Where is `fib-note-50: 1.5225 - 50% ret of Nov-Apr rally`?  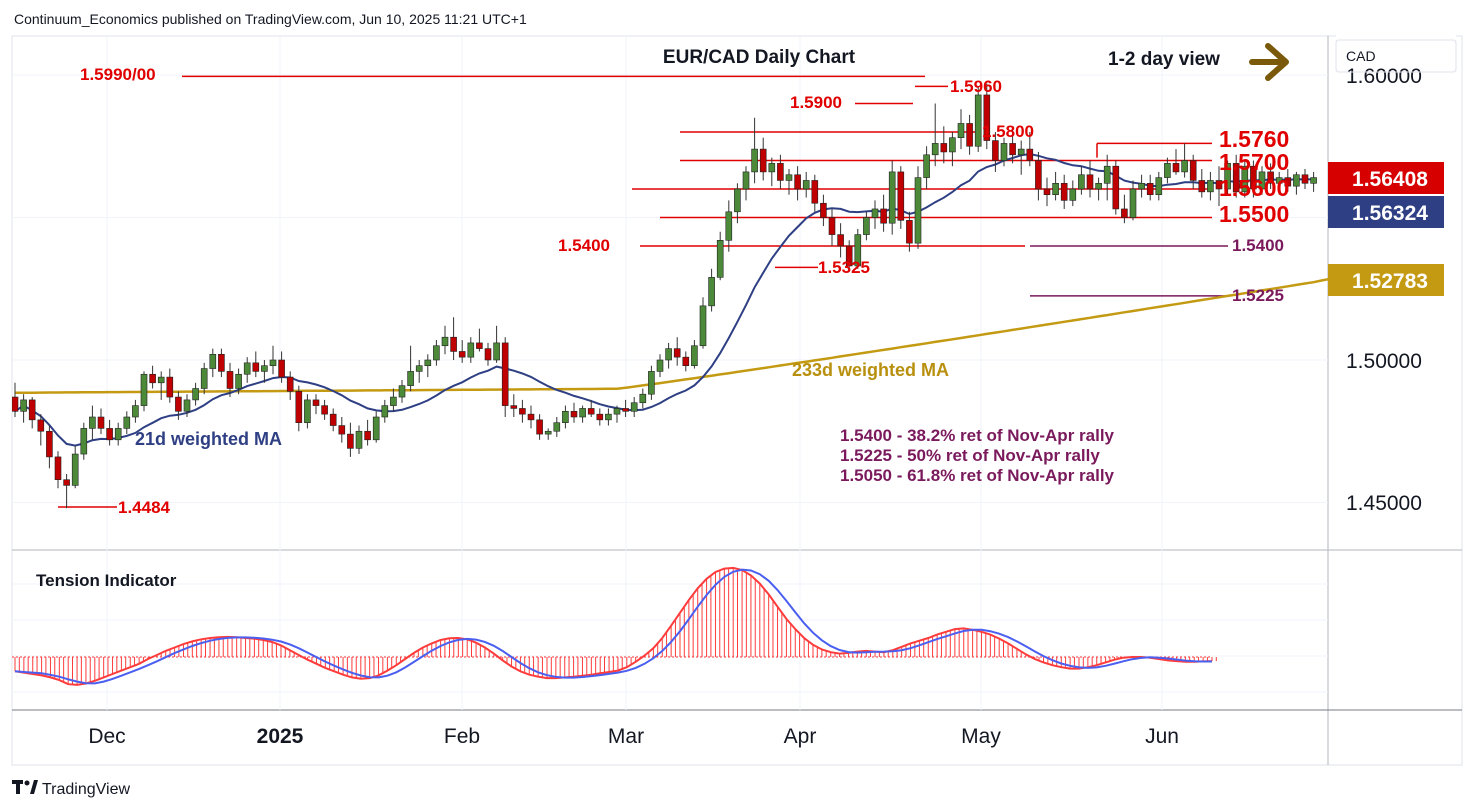
fib-note-50: 1.5225 - 50% ret of Nov-Apr rally is located at coordinates (970, 455).